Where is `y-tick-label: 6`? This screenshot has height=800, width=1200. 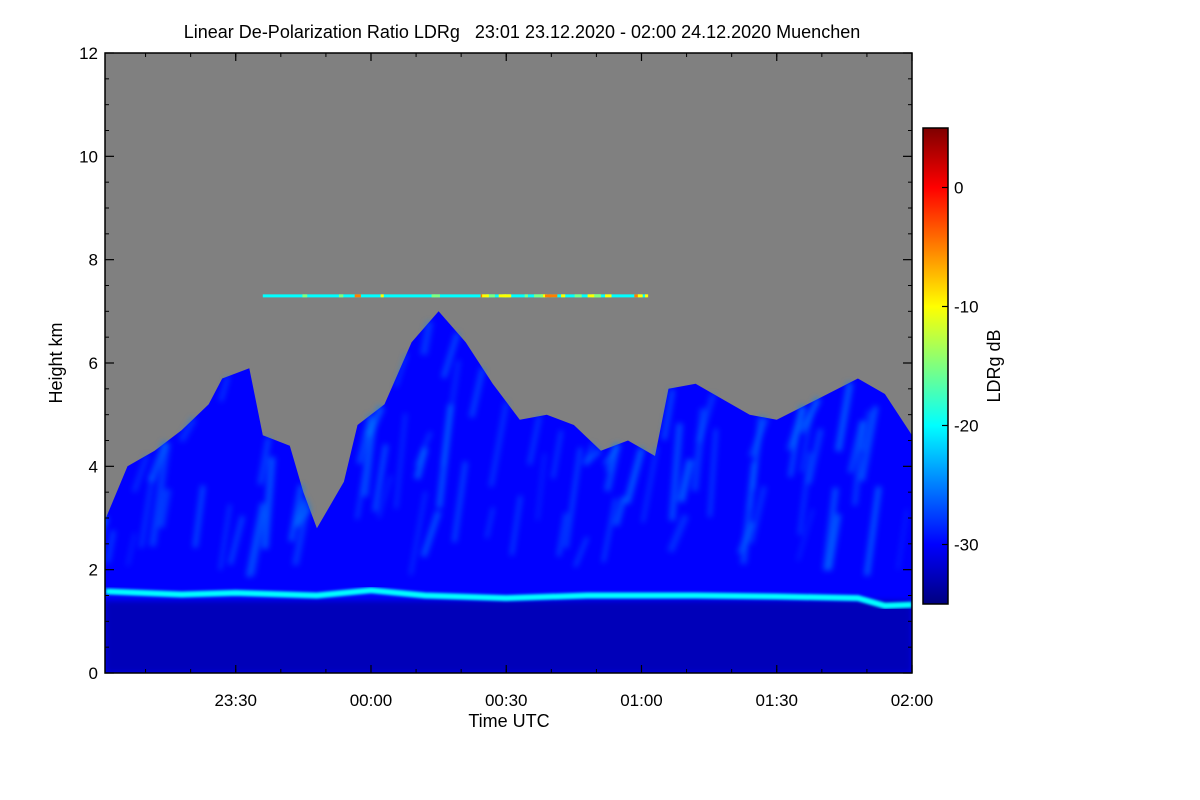
y-tick-label: 6 is located at coordinates (93, 363).